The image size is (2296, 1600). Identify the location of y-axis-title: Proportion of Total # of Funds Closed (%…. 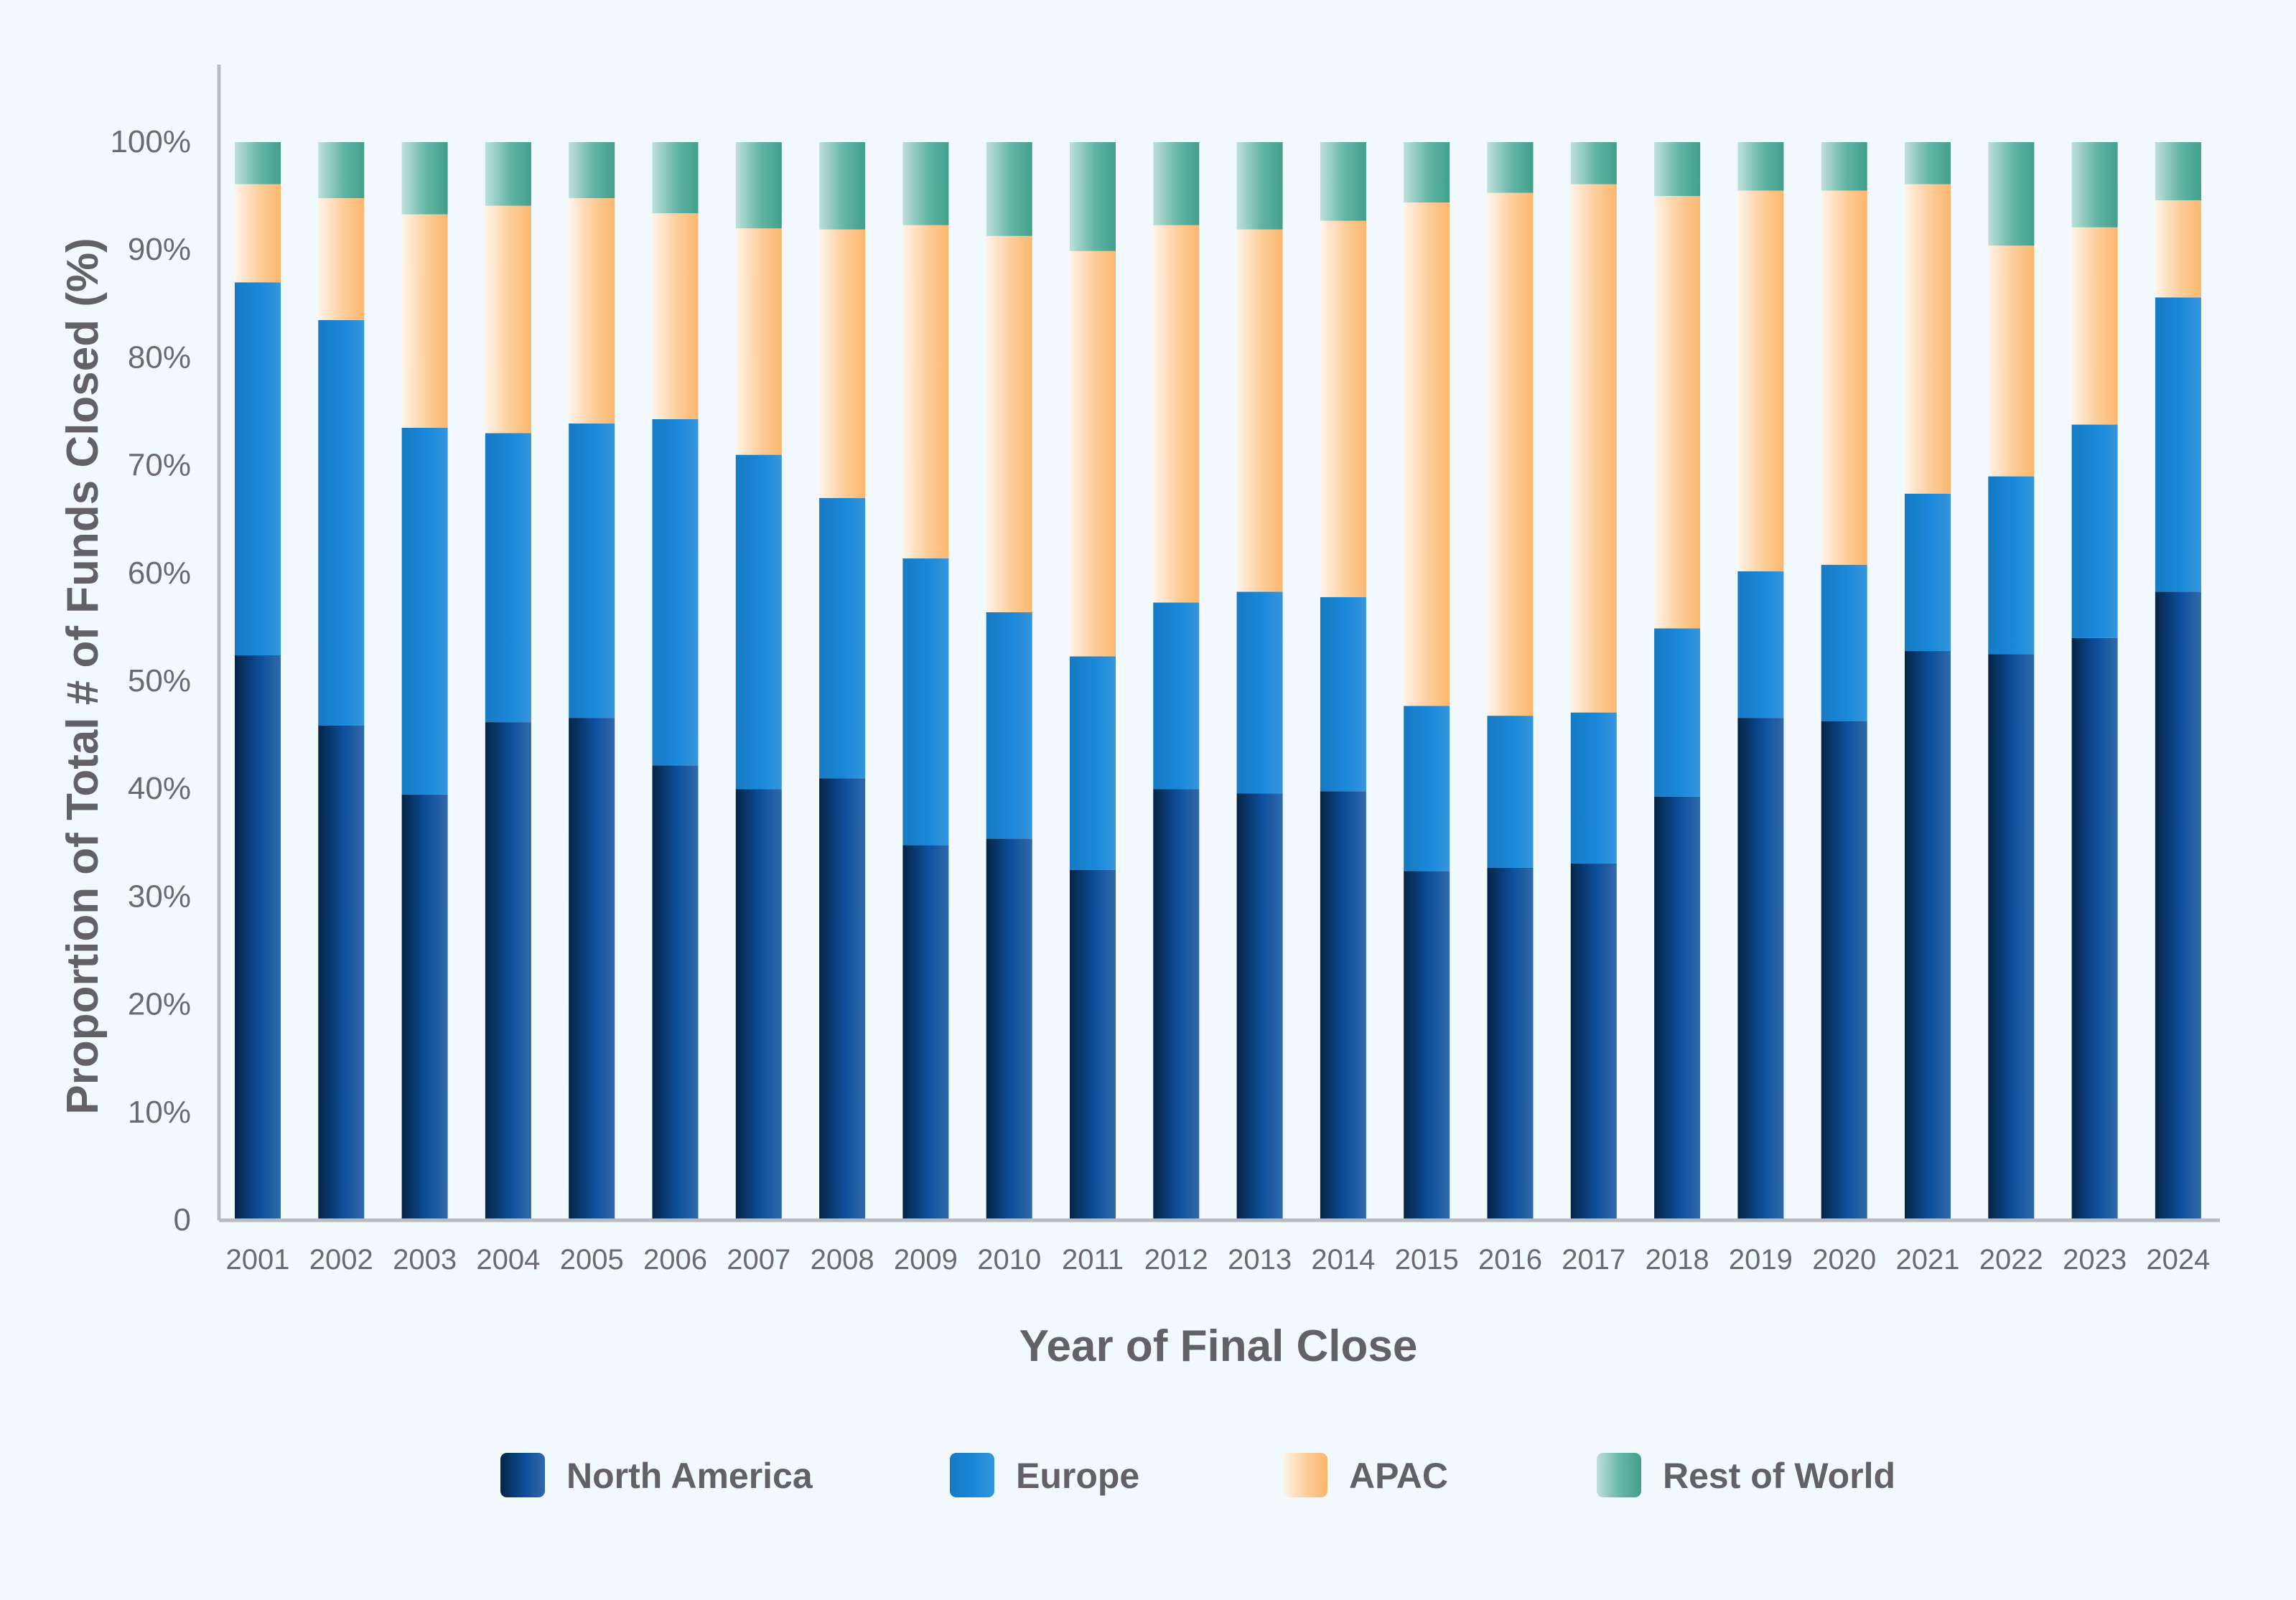
(83, 676).